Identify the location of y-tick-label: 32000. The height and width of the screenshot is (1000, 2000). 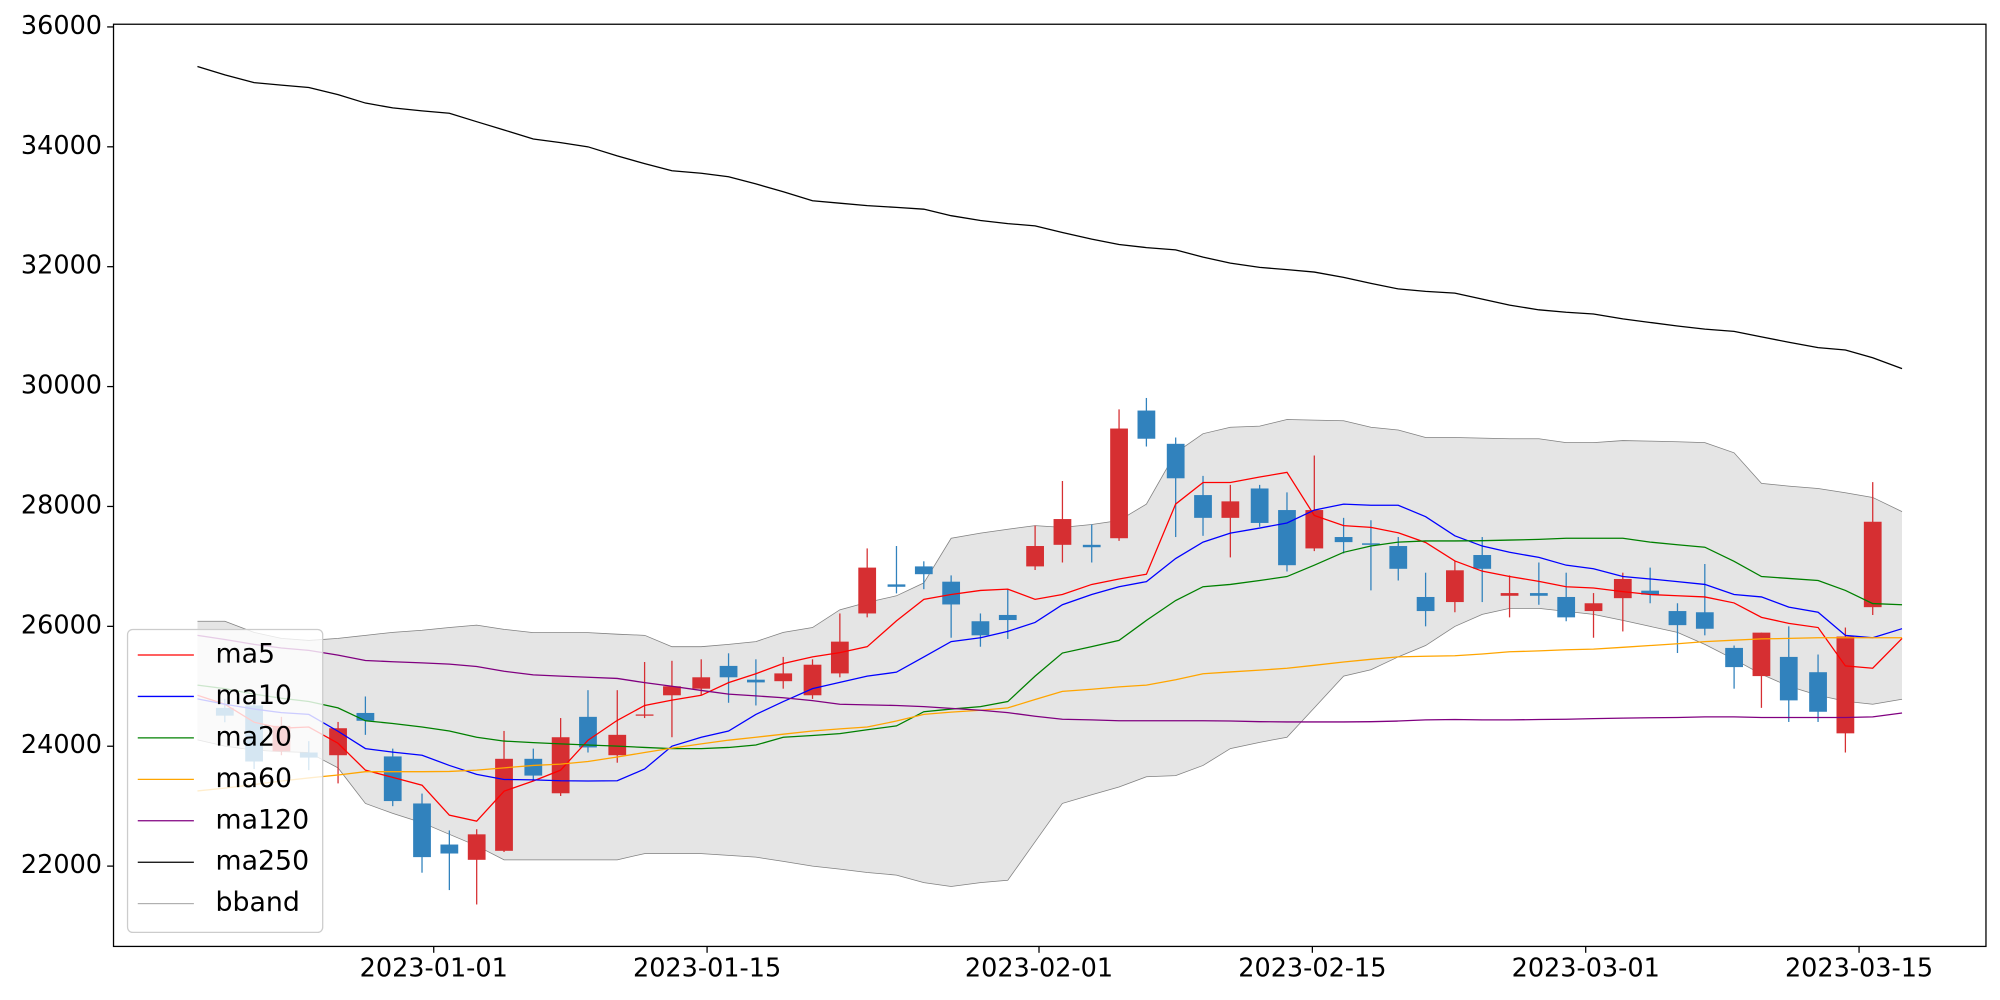
(61, 266).